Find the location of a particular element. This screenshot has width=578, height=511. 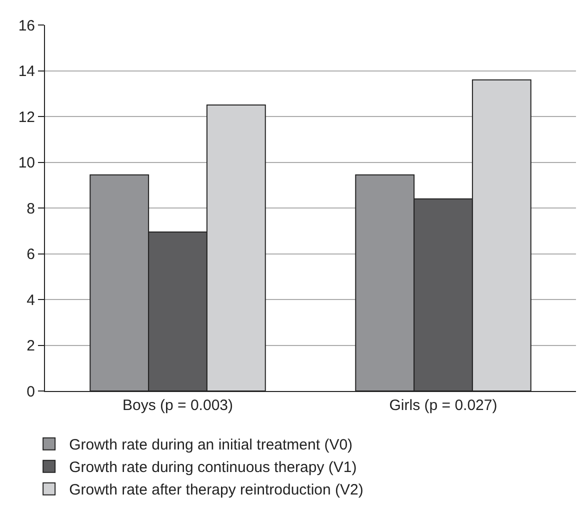

y-tick-label: 6 is located at coordinates (30, 254).